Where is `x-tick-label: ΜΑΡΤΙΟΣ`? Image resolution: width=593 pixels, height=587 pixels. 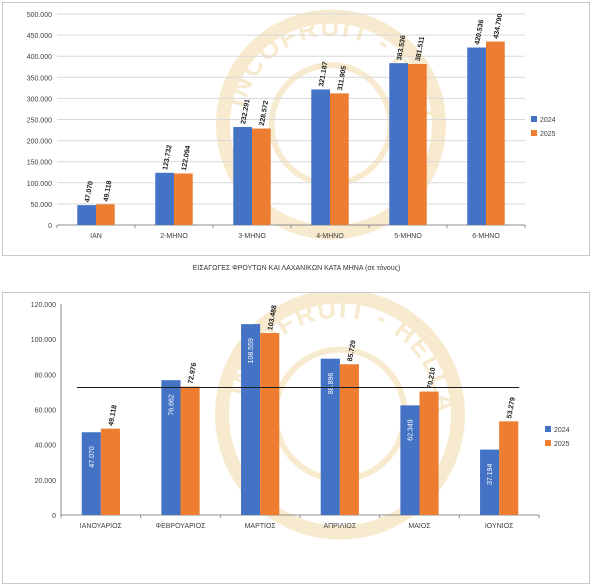
x-tick-label: ΜΑΡΤΙΟΣ is located at coordinates (261, 526).